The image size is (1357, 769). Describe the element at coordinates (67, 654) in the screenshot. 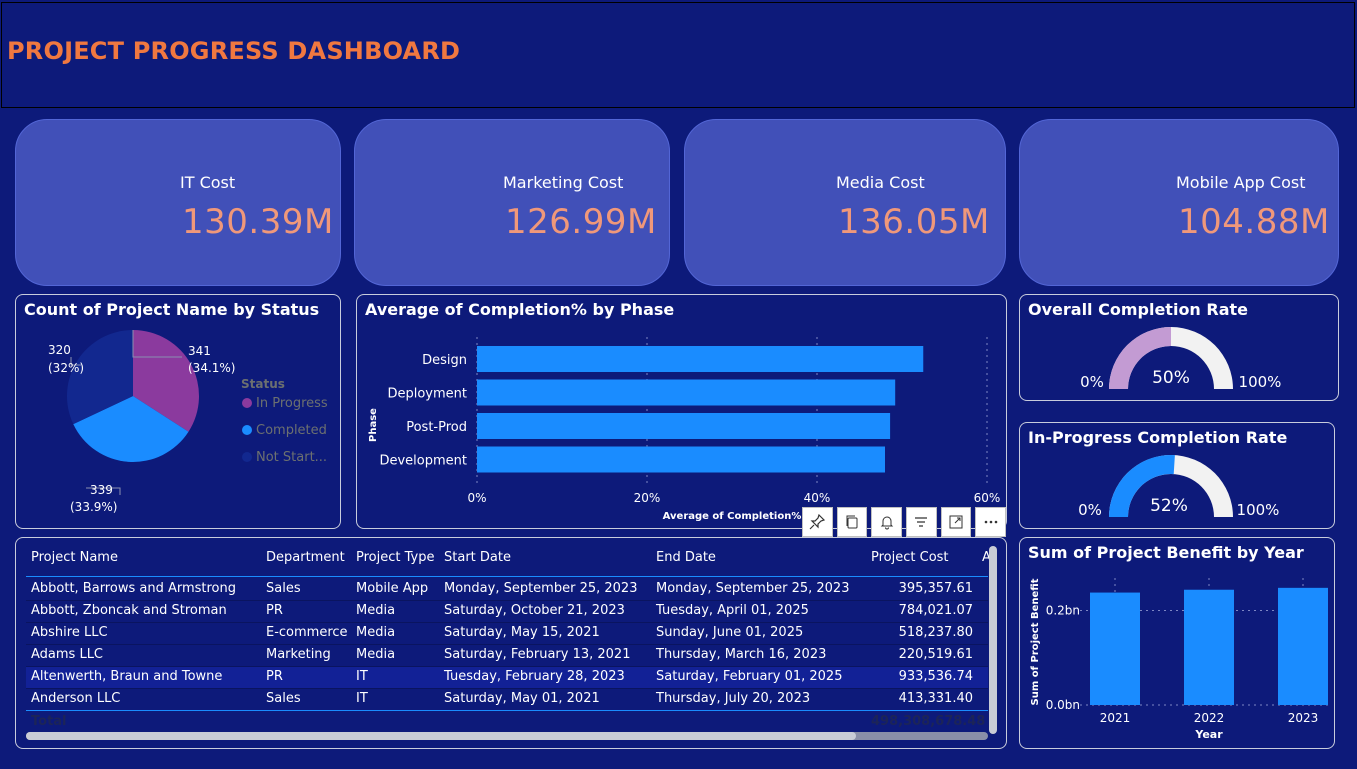

I see `cell-project-name: Adams LLC` at that location.